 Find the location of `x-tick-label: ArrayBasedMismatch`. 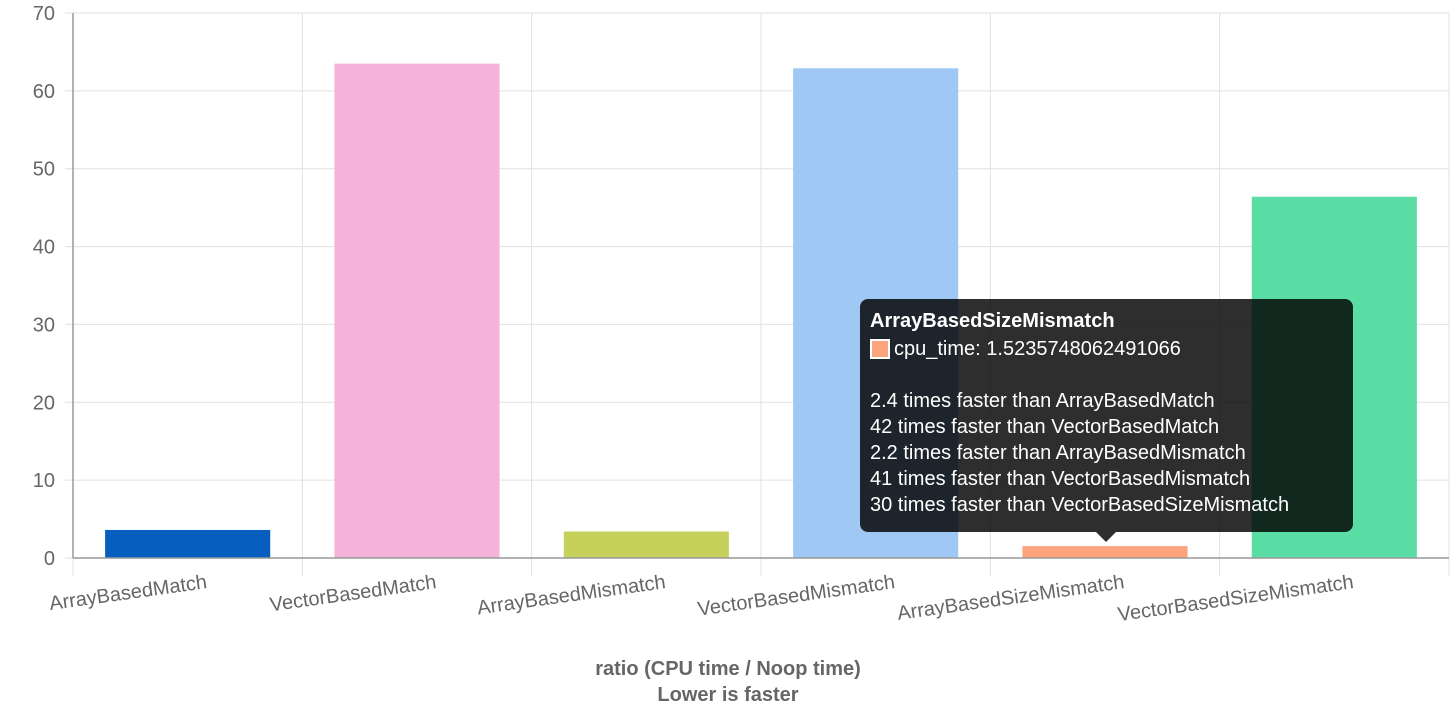

x-tick-label: ArrayBasedMismatch is located at coordinates (571, 595).